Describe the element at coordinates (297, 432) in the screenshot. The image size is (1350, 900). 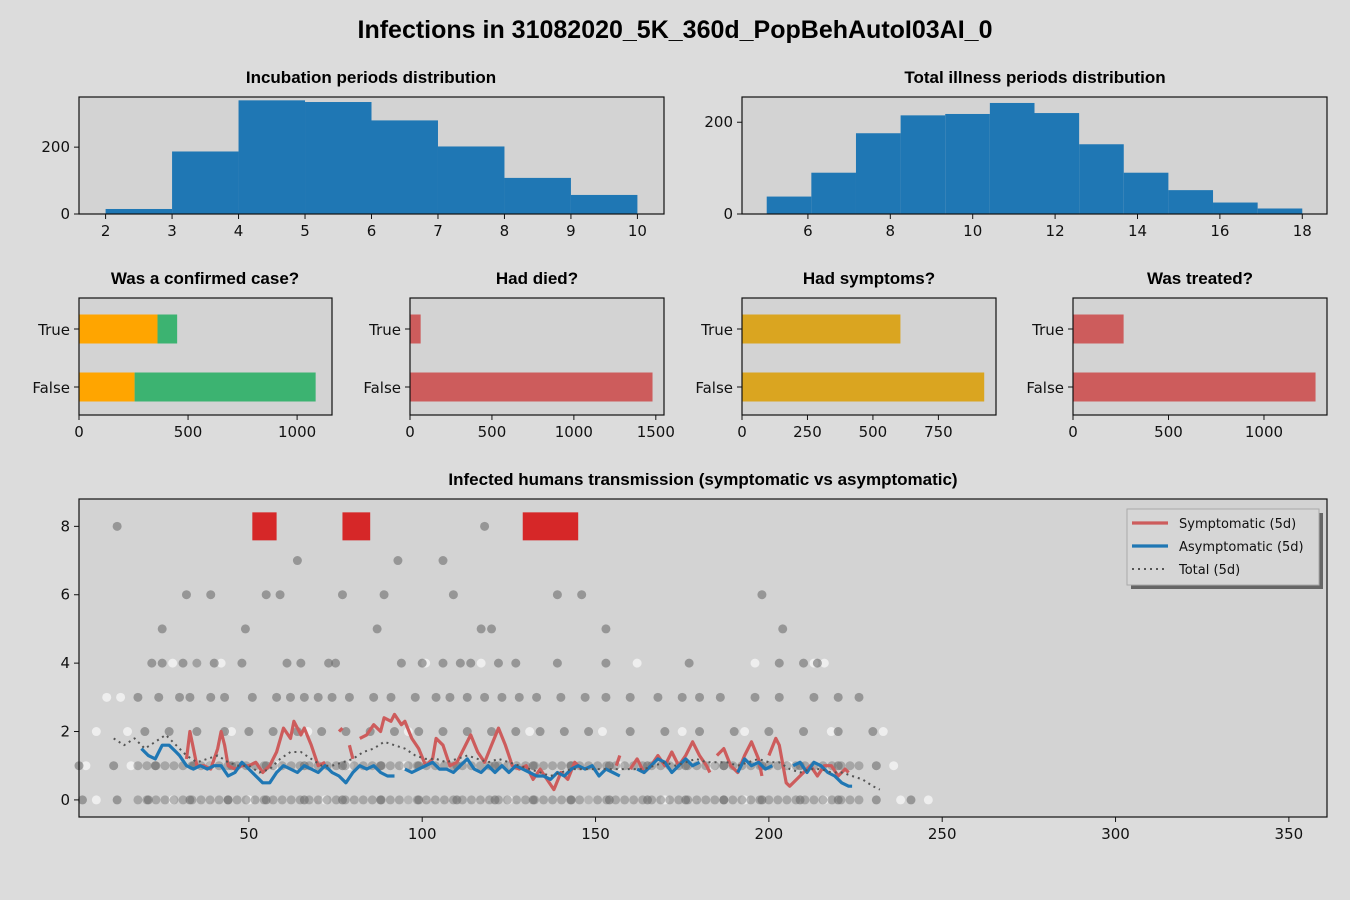
I see `confirmed-case-xtick-label: 1000` at that location.